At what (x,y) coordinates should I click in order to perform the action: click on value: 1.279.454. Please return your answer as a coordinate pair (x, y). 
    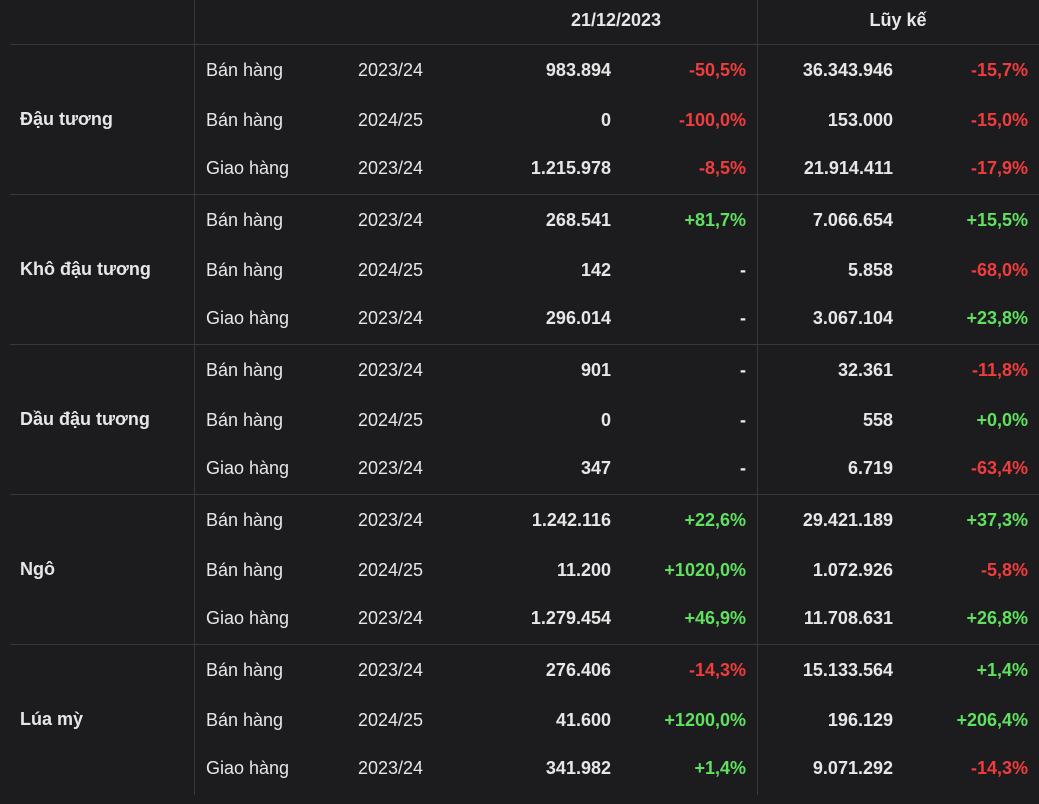
    Looking at the image, I should click on (570, 618).